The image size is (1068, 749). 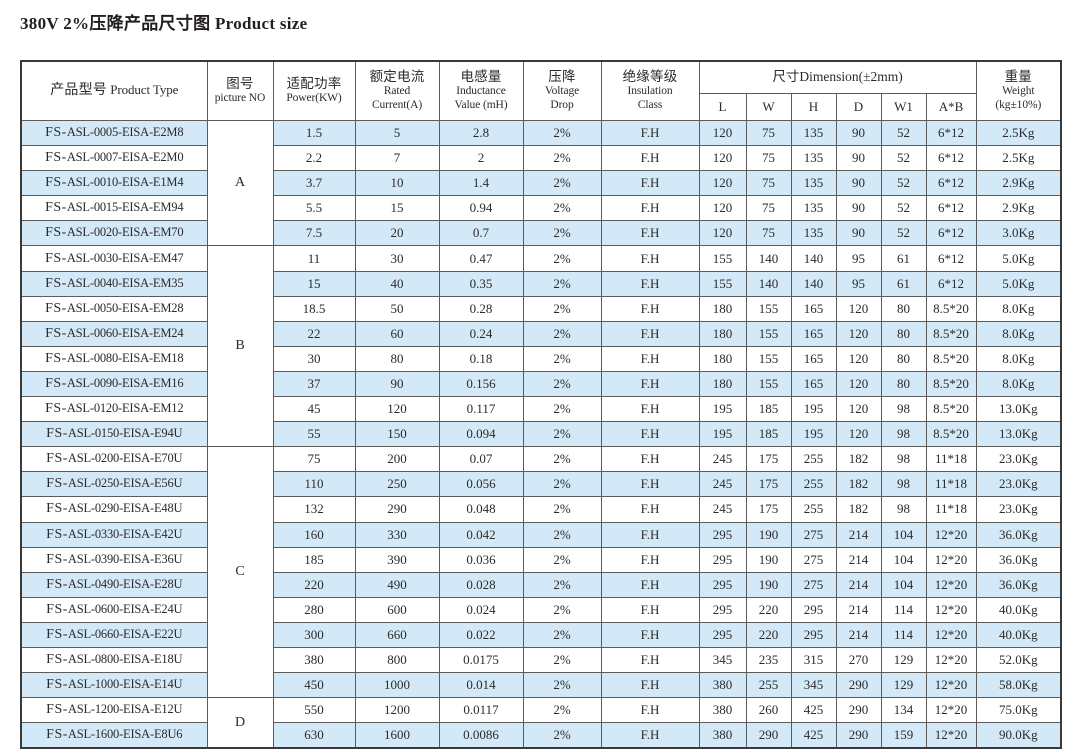 I want to click on cell-dim-d: 182, so click(x=858, y=509).